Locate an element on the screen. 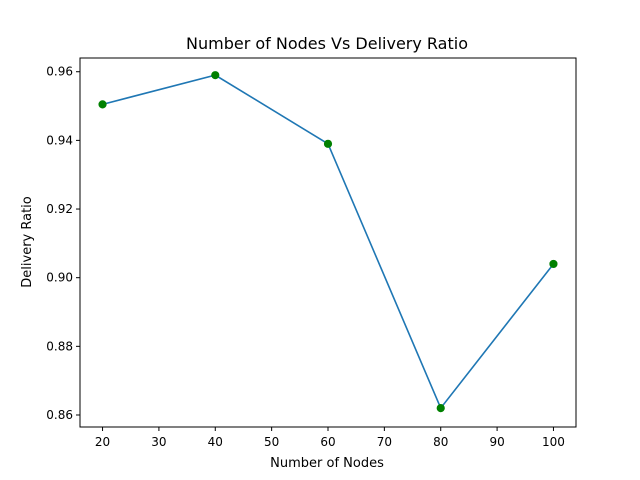  x-tick-label: 50 is located at coordinates (271, 442).